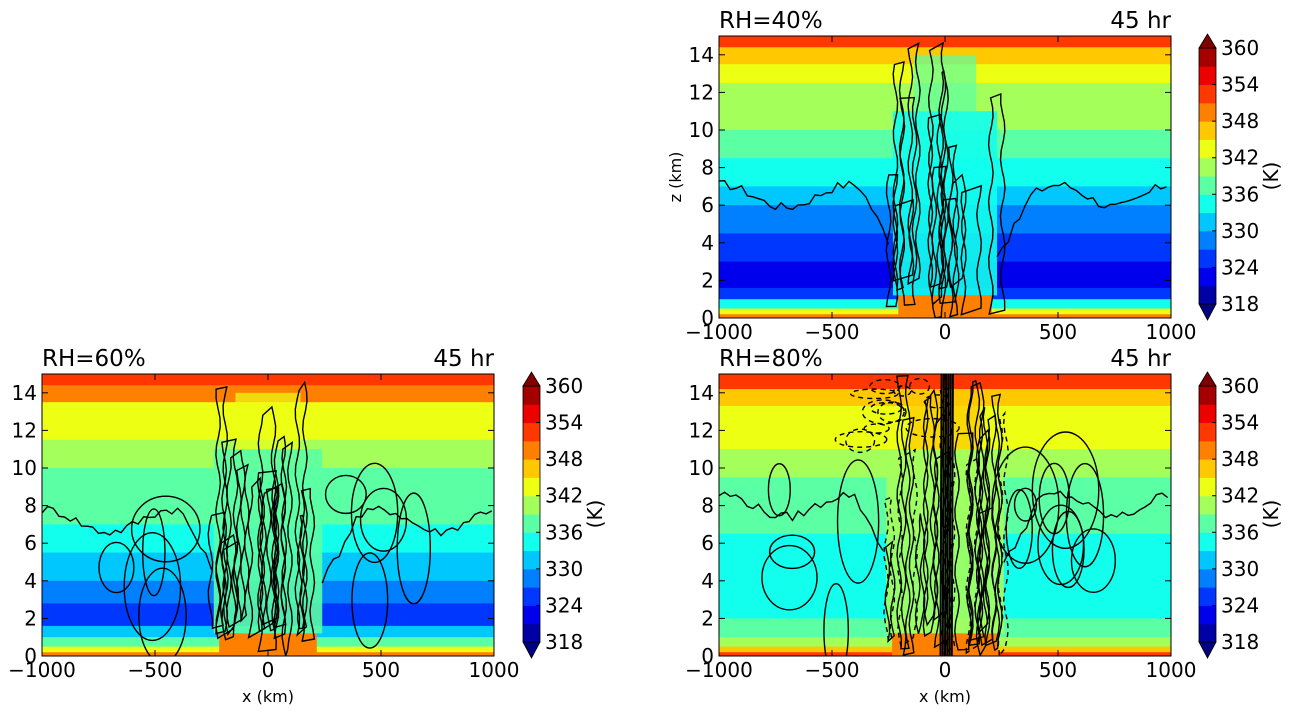  What do you see at coordinates (30, 656) in the screenshot?
I see `y-tick-label: 0` at bounding box center [30, 656].